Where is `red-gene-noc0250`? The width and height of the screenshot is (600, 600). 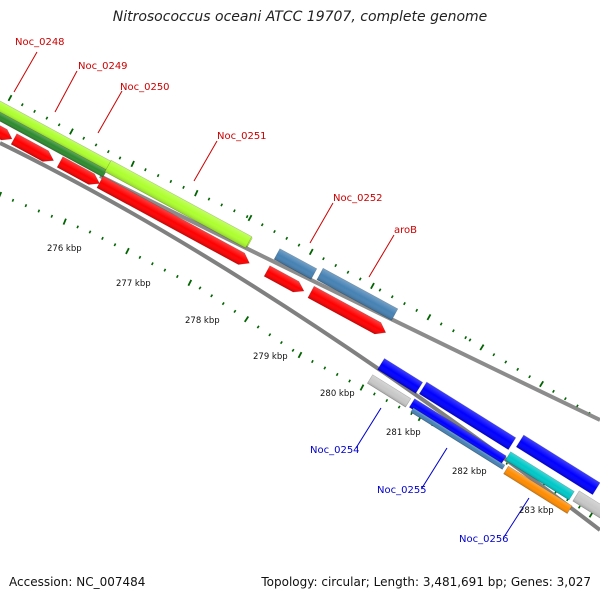 red-gene-noc0250 is located at coordinates (78, 170).